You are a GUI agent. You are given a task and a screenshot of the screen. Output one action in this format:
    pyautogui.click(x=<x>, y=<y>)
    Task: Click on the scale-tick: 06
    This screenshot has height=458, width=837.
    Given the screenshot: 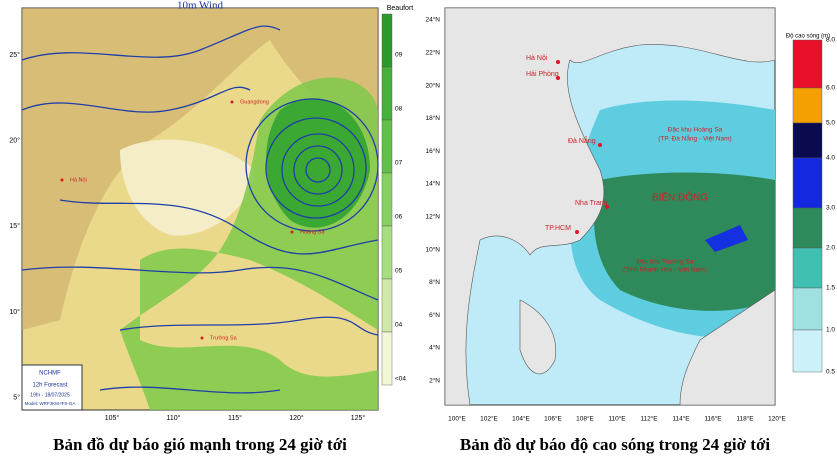 What is the action you would take?
    pyautogui.click(x=399, y=217)
    